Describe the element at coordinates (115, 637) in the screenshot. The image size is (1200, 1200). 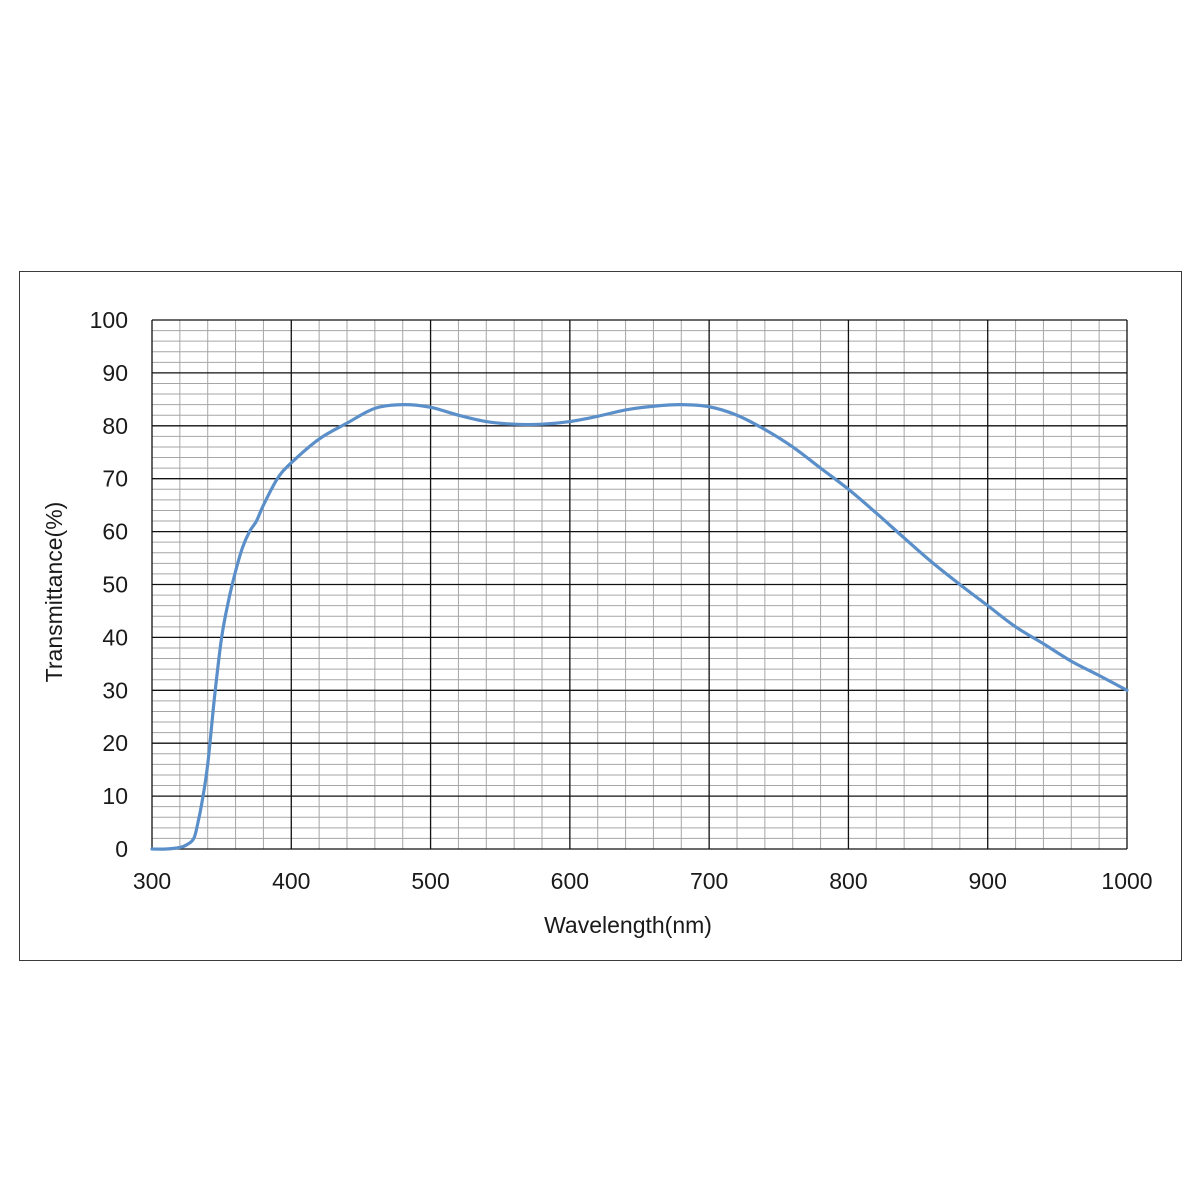
I see `y-tick-label: 40` at that location.